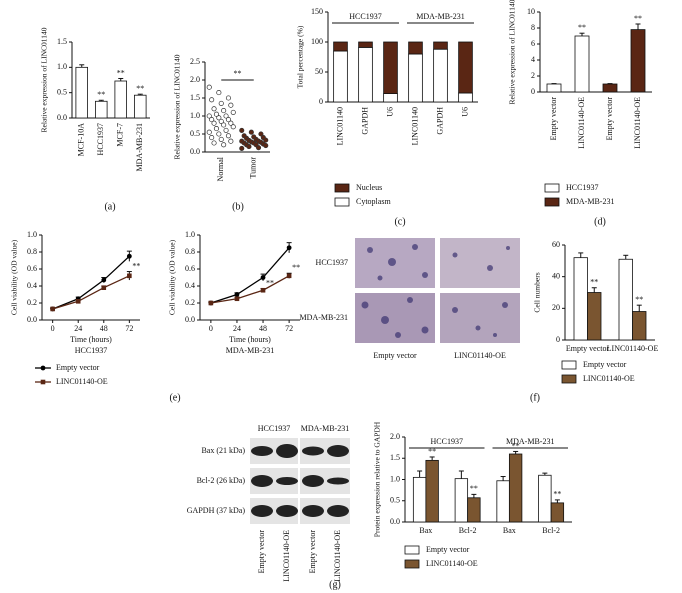  What do you see at coordinates (637, 123) in the screenshot?
I see `x-tick-label: LINC01140-OE` at bounding box center [637, 123].